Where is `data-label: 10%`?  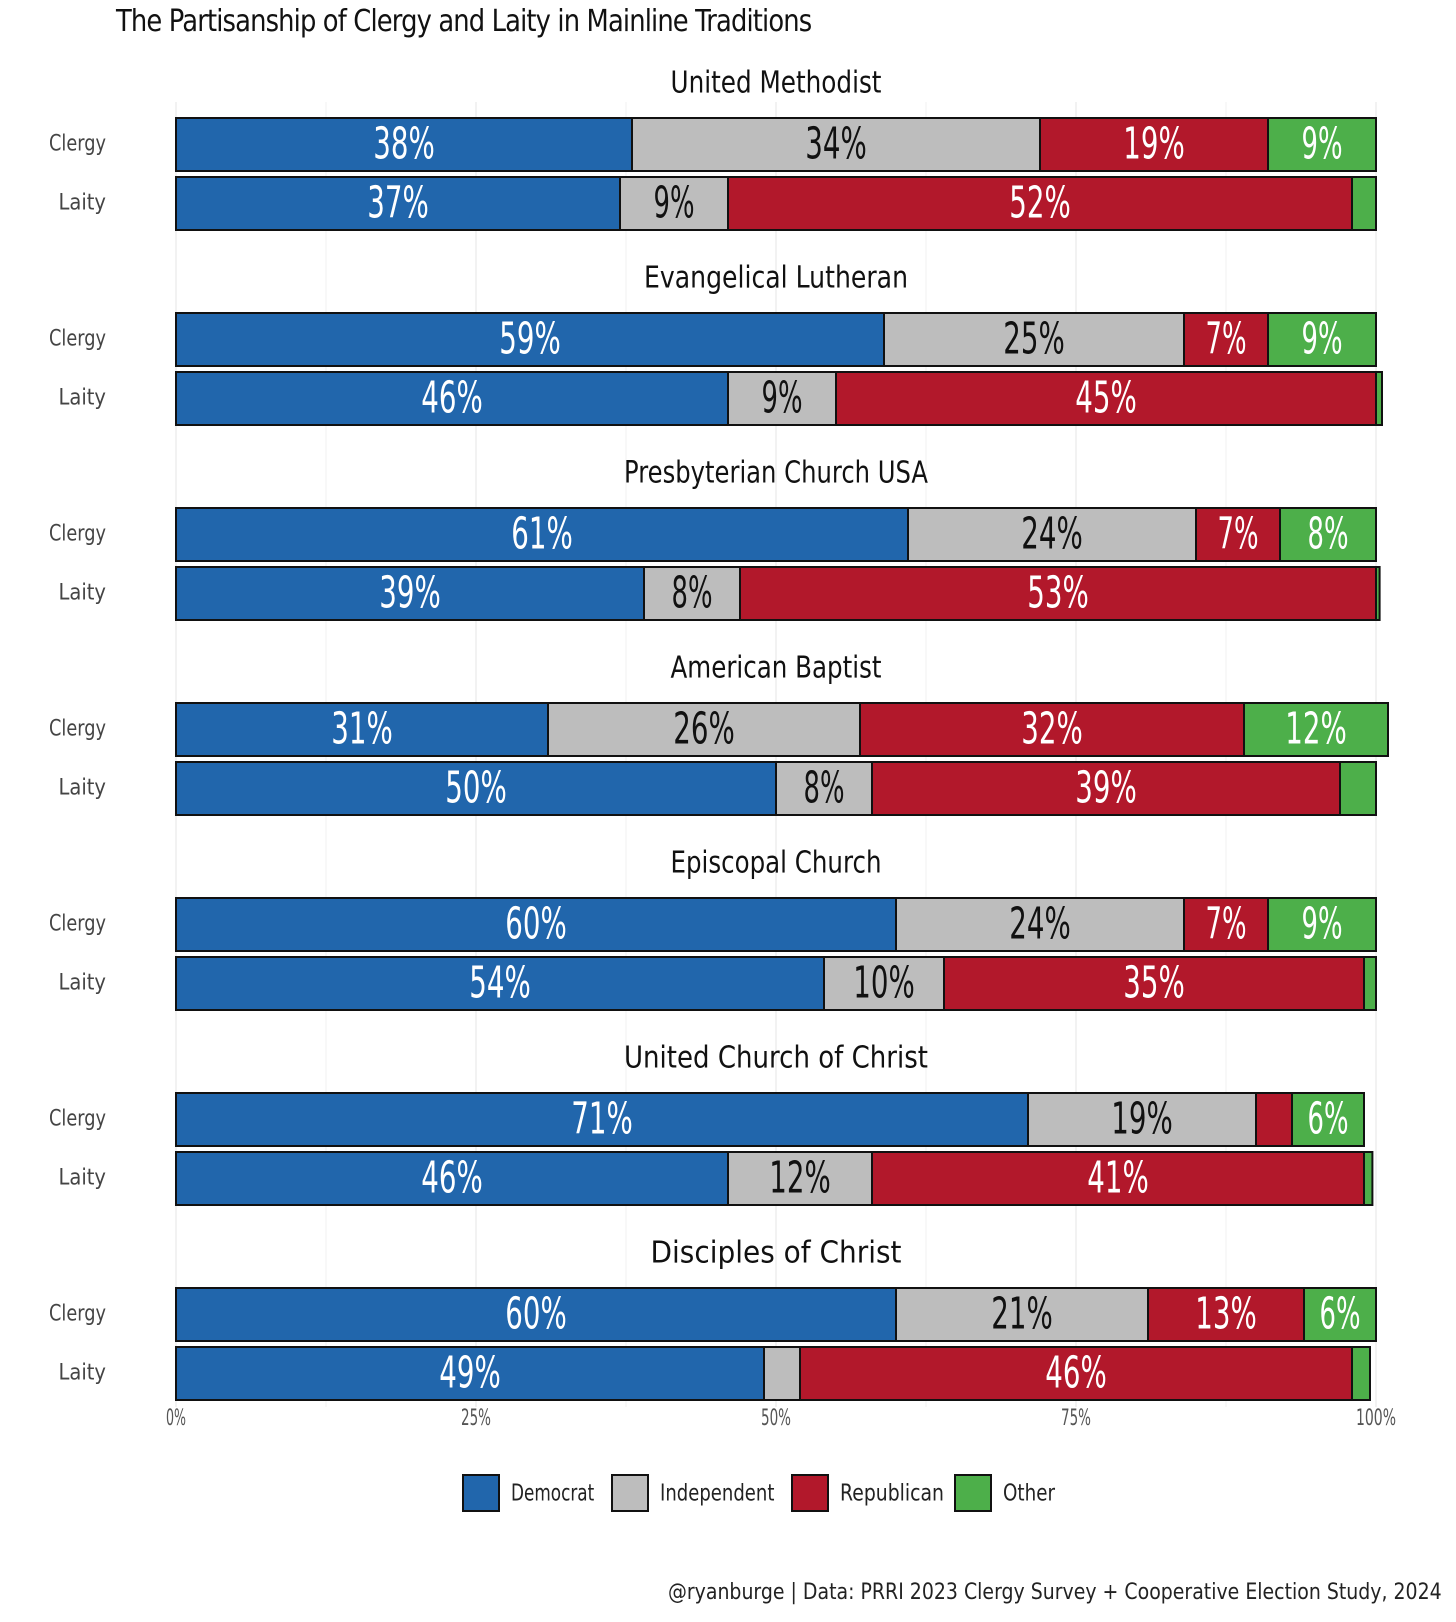
data-label: 10% is located at coordinates (884, 983).